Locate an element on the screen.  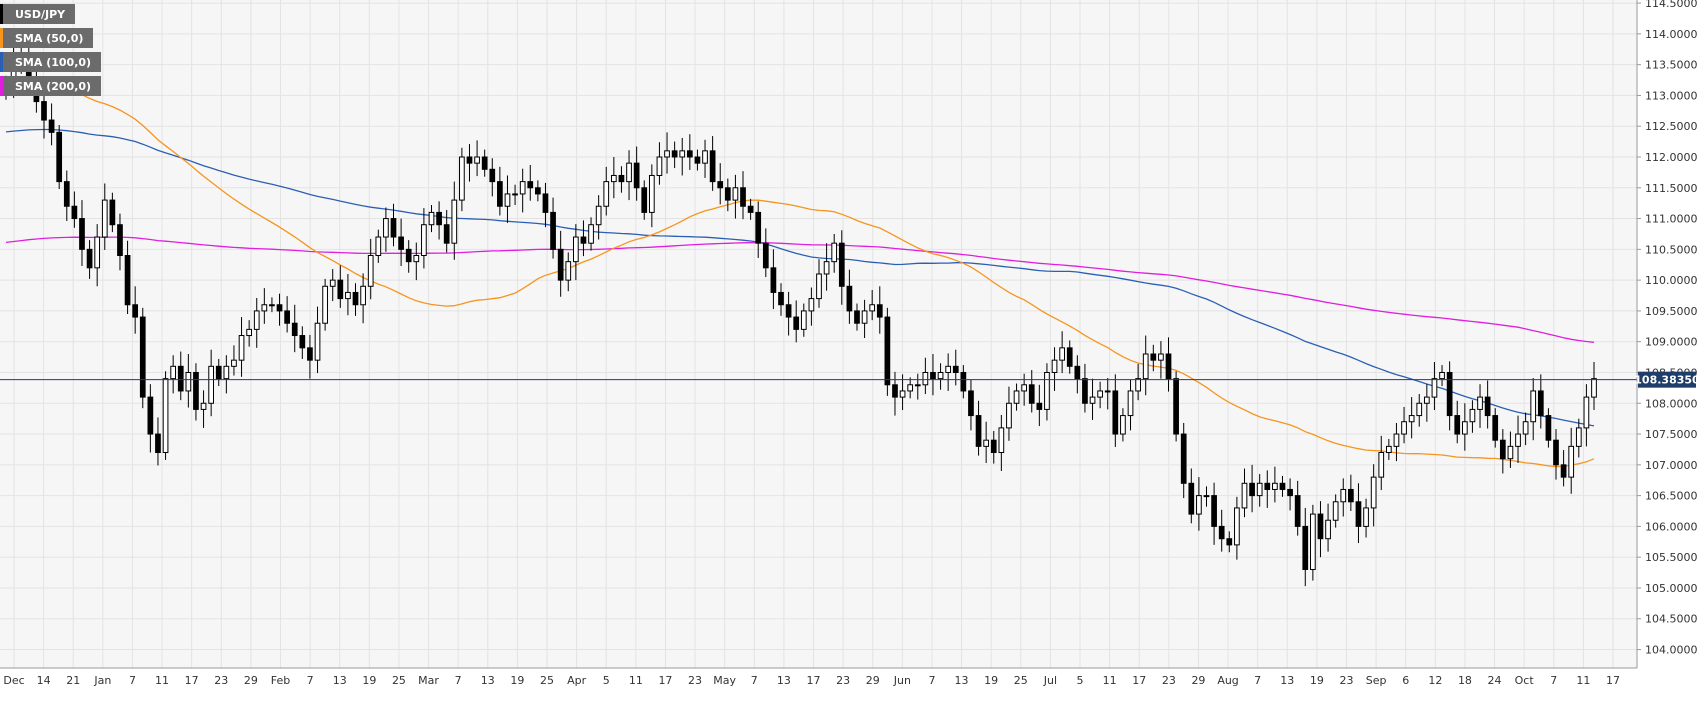
x-tick-label: 11 is located at coordinates (1583, 680).